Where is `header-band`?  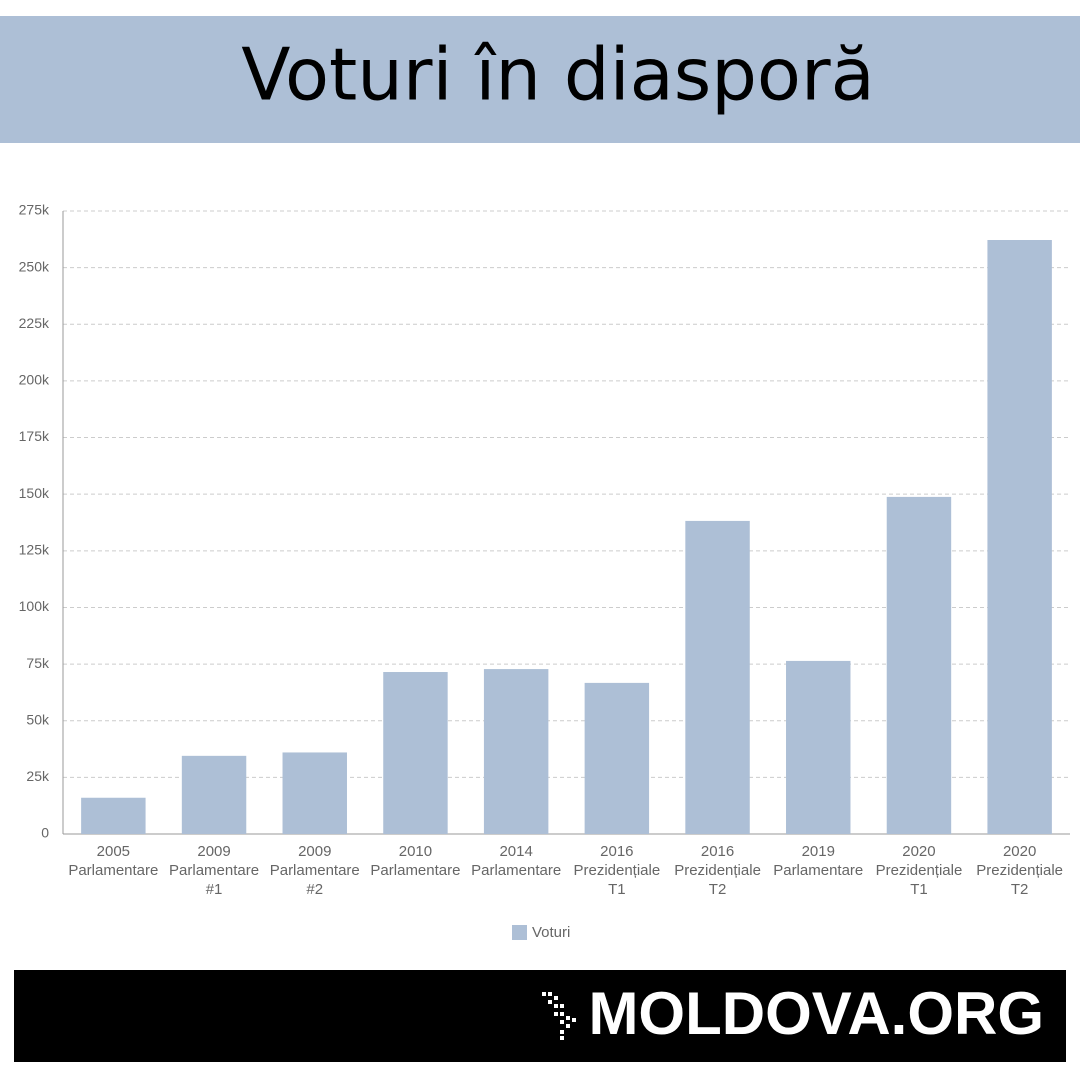
header-band is located at coordinates (540, 79).